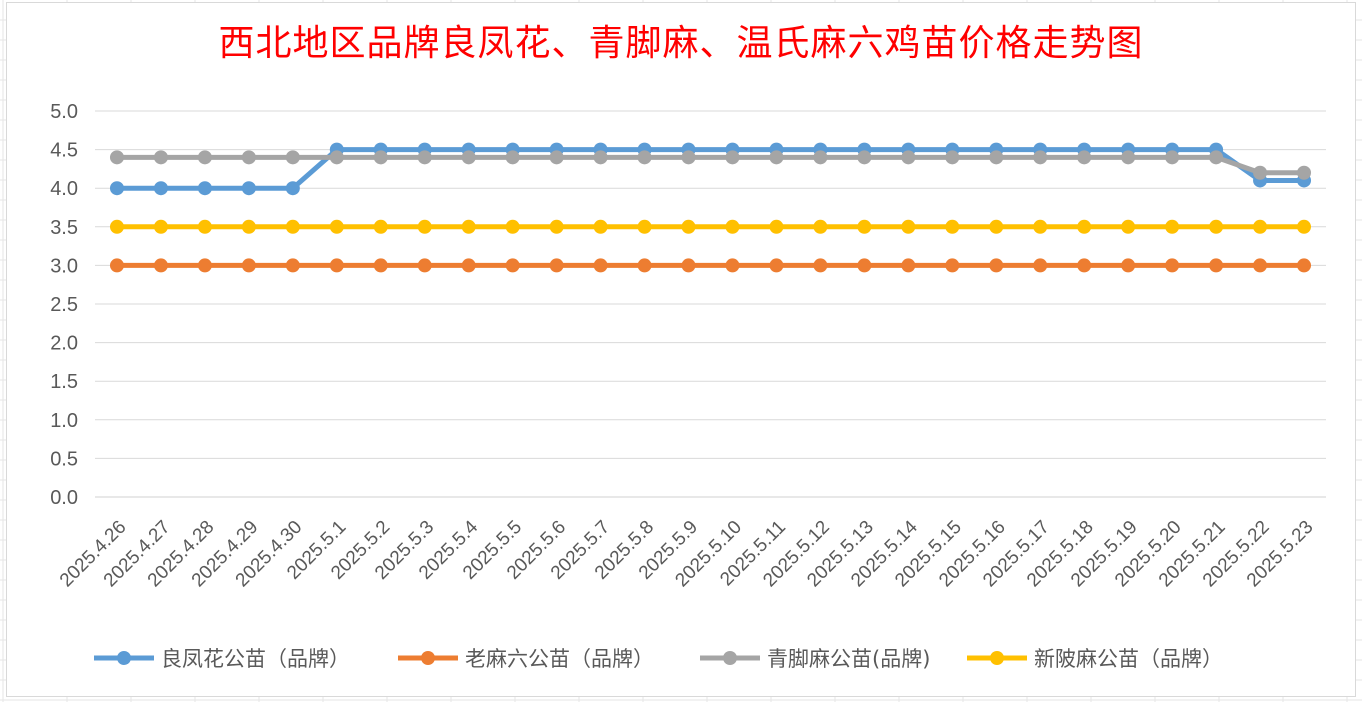 The image size is (1362, 702). What do you see at coordinates (222, 659) in the screenshot?
I see `legend-item: 良凤花公苗（品牌）` at bounding box center [222, 659].